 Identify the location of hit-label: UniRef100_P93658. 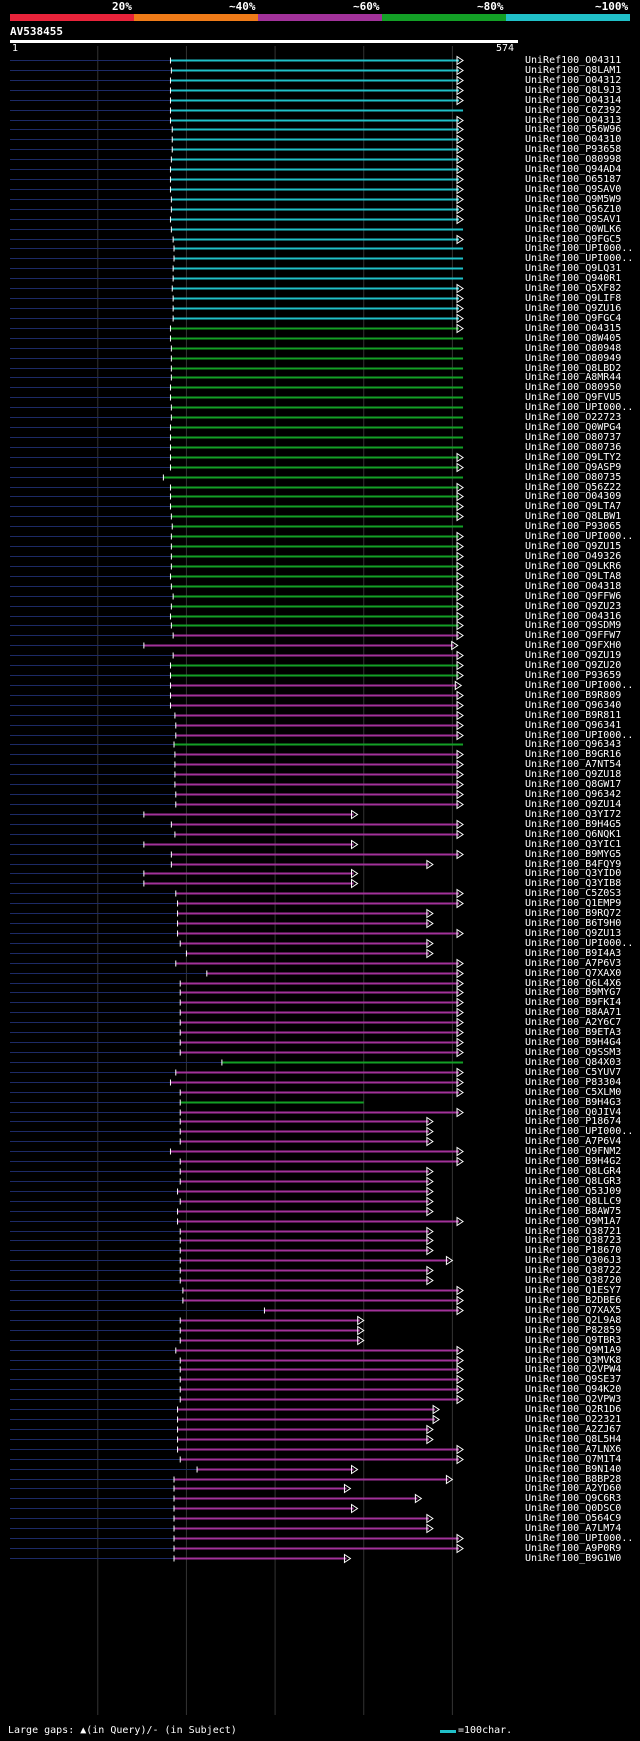
(573, 149).